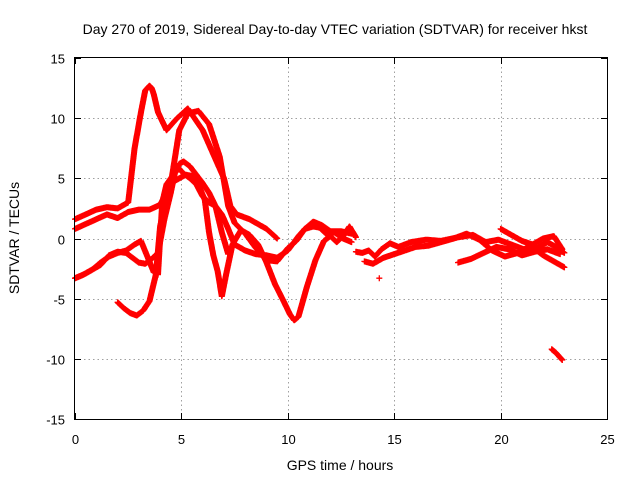 This screenshot has width=640, height=480. I want to click on x-tick-label: 0, so click(75, 439).